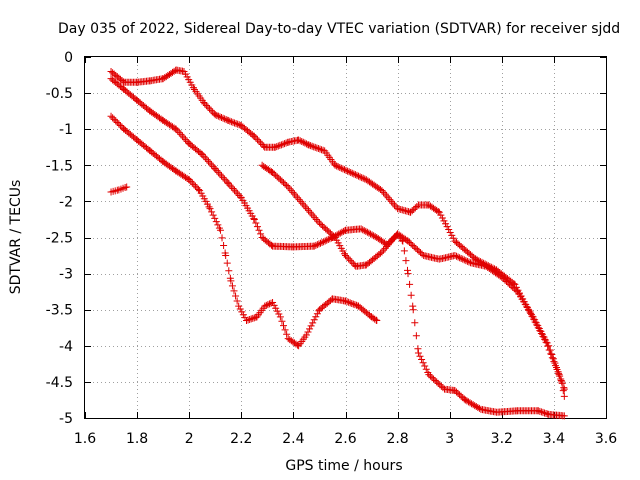 This screenshot has width=640, height=480. I want to click on x-tick-label: 2.4, so click(293, 439).